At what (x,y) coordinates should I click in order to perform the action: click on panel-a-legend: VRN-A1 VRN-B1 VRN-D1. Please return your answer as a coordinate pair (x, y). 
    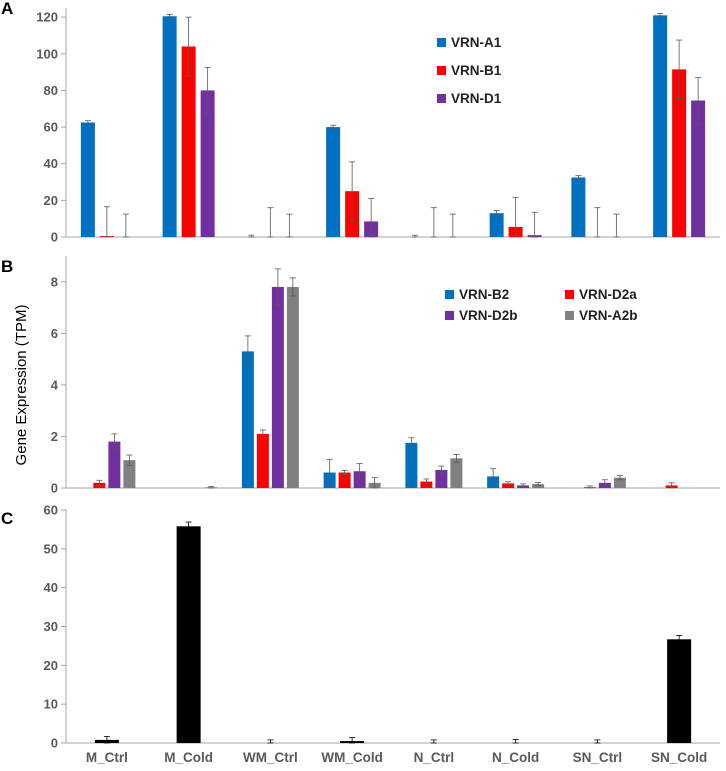
    Looking at the image, I should click on (469, 70).